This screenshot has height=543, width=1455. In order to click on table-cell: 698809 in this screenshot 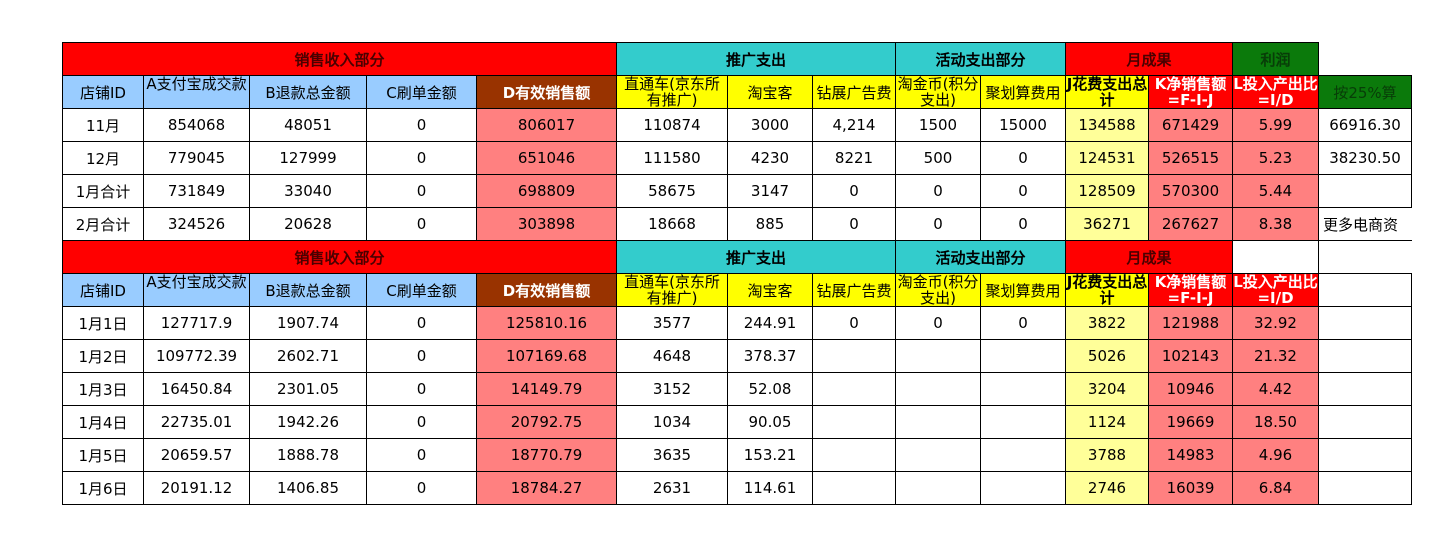, I will do `click(546, 191)`.